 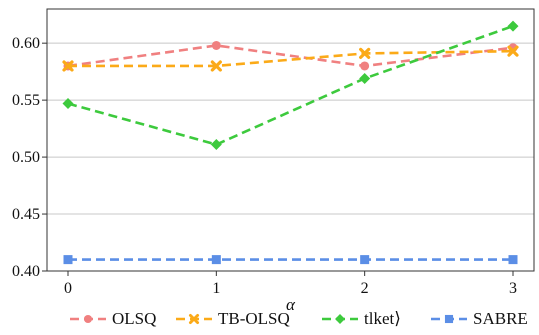 I want to click on x-tick-label-1: 1, so click(x=216, y=288).